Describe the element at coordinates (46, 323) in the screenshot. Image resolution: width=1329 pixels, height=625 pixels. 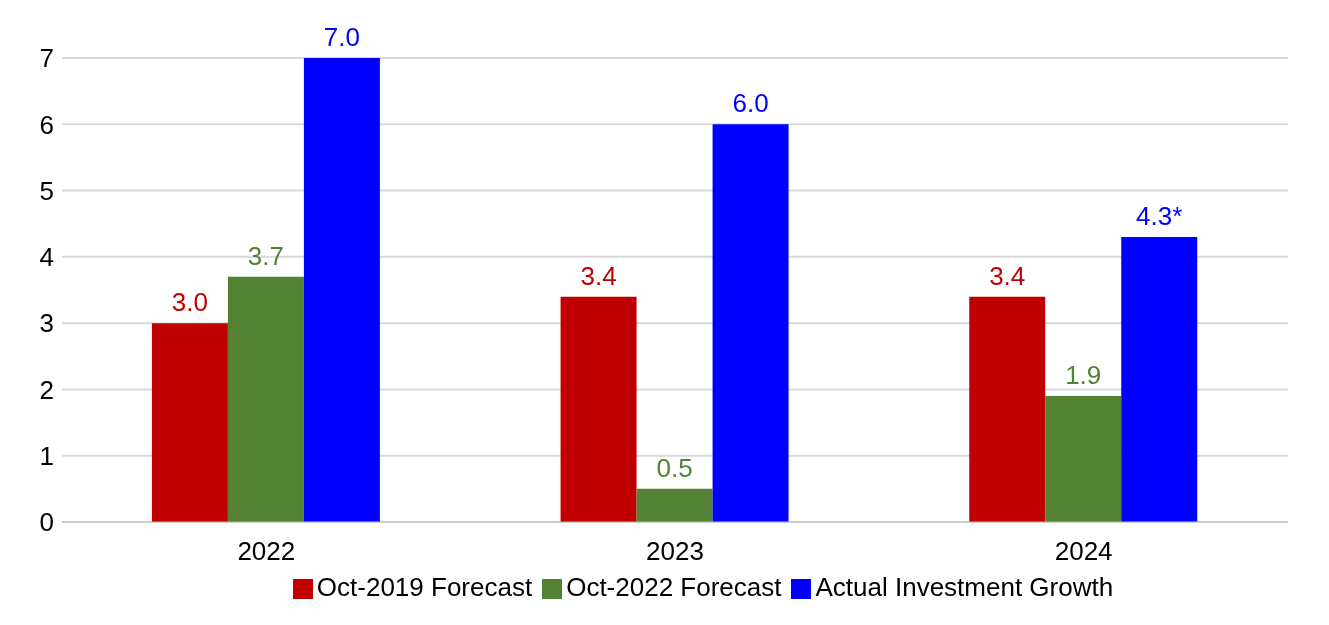
I see `y-tick-label: 3` at that location.